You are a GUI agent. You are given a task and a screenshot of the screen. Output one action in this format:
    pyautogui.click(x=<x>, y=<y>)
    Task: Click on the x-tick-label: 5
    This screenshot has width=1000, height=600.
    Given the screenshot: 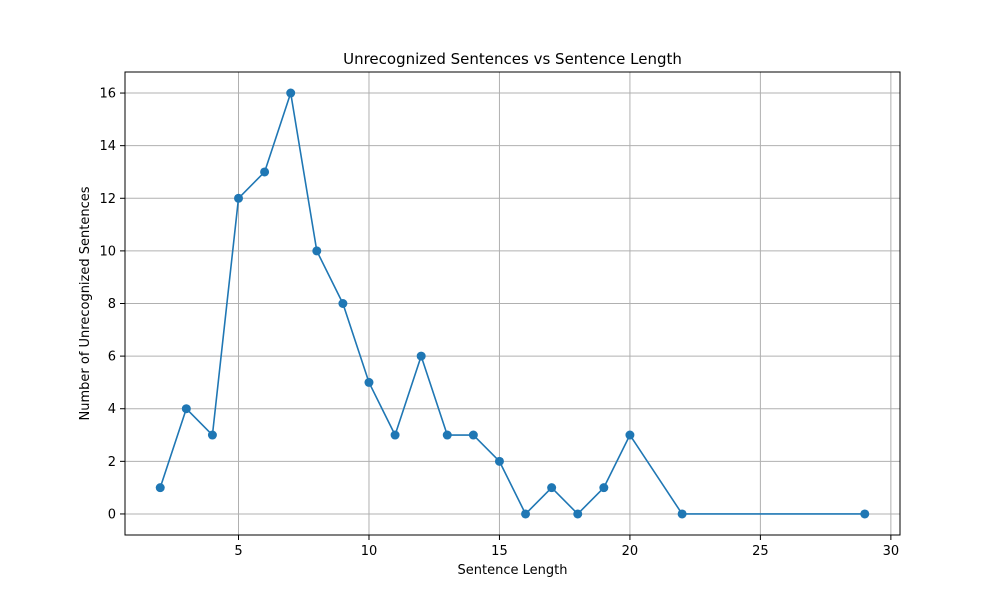 What is the action you would take?
    pyautogui.click(x=238, y=551)
    